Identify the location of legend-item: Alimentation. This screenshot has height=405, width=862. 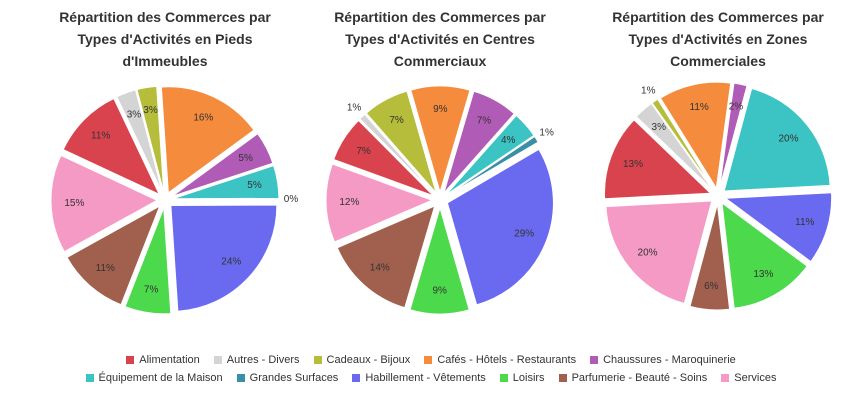
(163, 360).